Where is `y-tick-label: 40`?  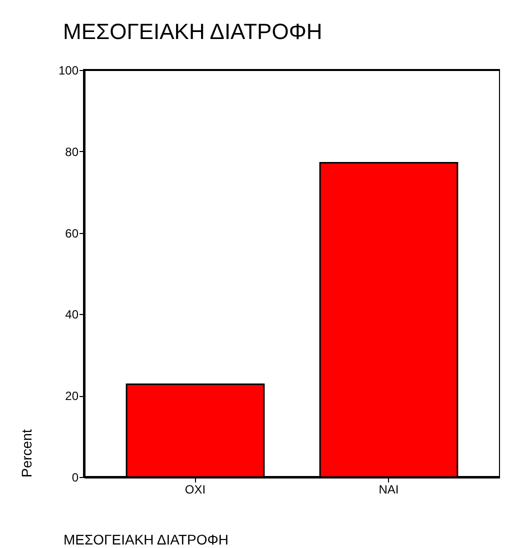 y-tick-label: 40 is located at coordinates (72, 315).